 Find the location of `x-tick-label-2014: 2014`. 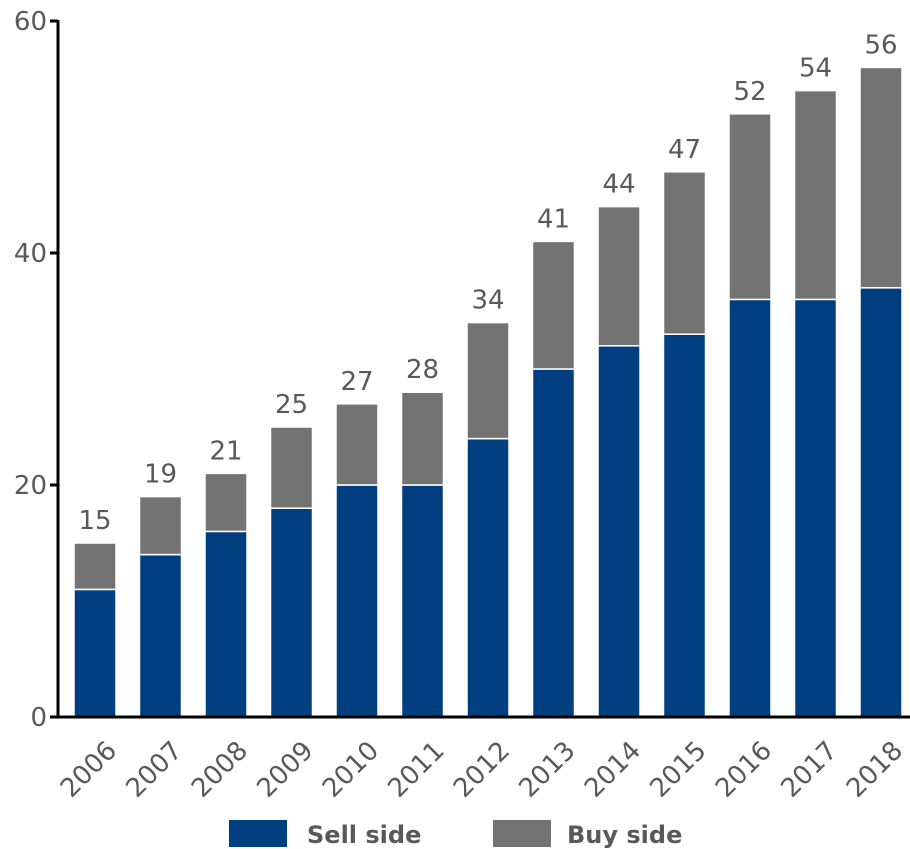

x-tick-label-2014: 2014 is located at coordinates (613, 770).